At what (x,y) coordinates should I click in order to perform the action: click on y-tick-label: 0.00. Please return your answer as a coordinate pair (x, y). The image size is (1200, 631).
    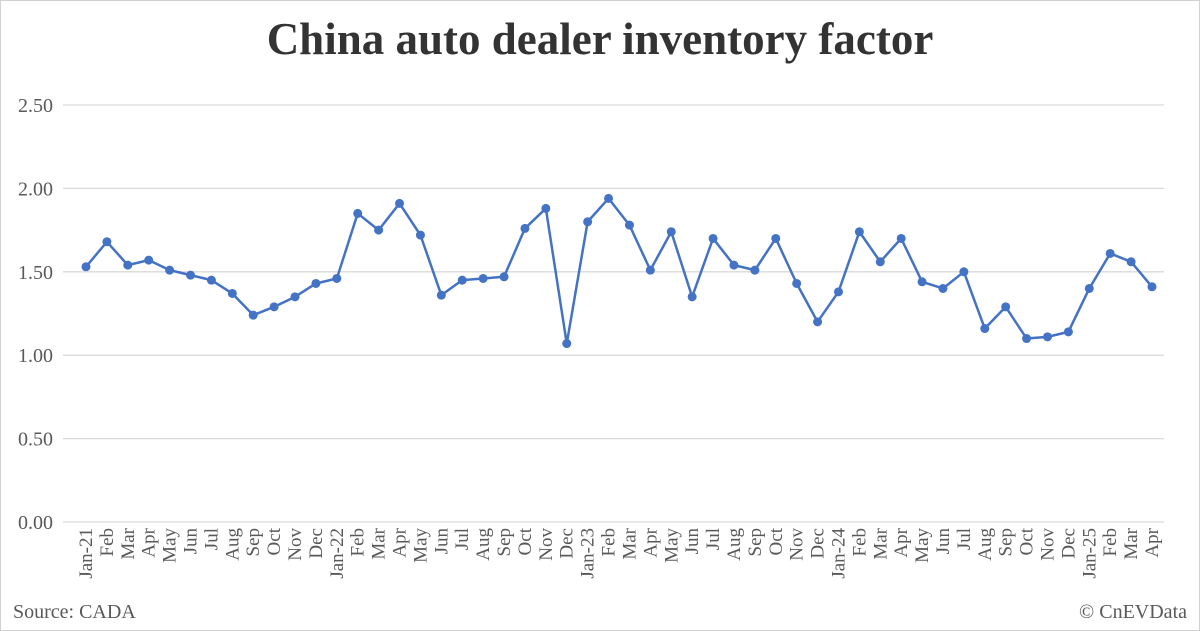
    Looking at the image, I should click on (35, 523).